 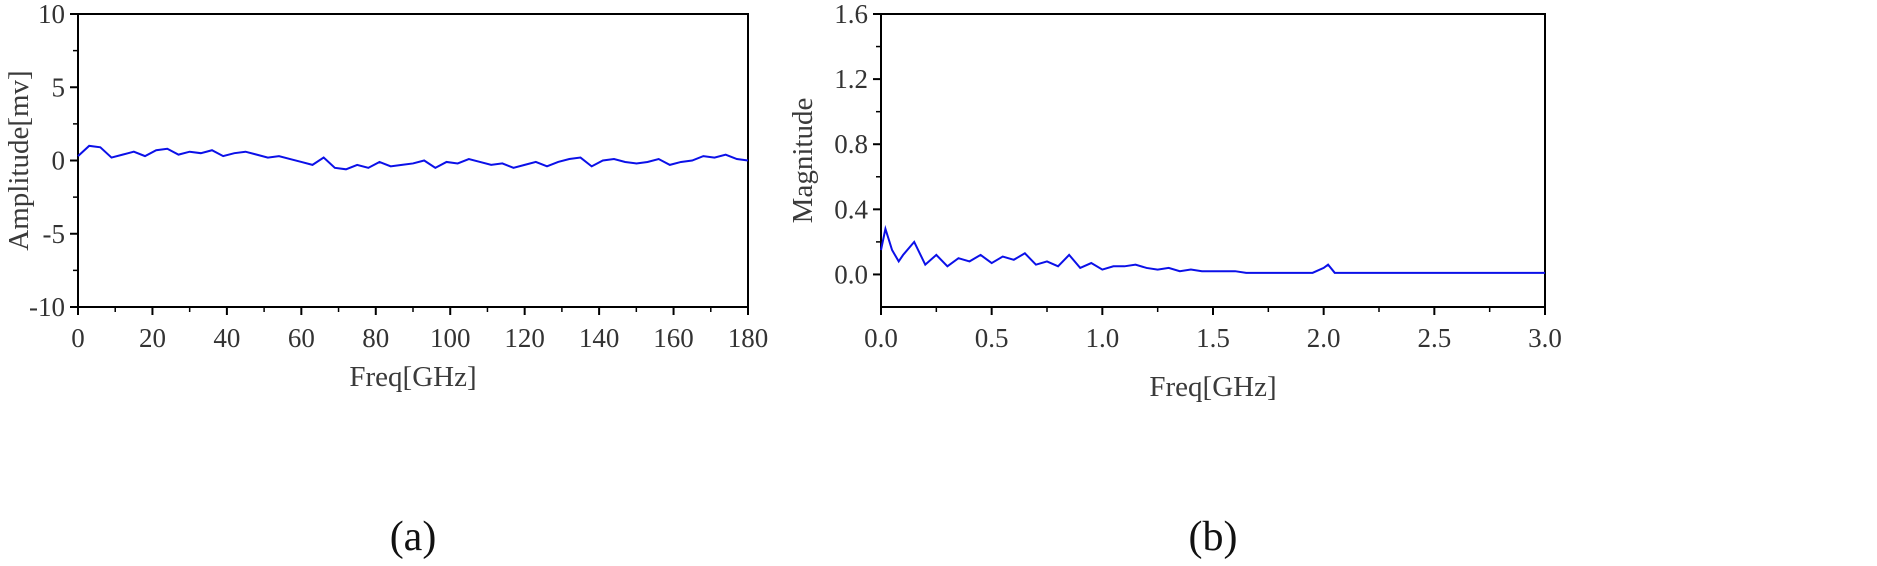 What do you see at coordinates (851, 274) in the screenshot?
I see `y-tick-label: 0.0` at bounding box center [851, 274].